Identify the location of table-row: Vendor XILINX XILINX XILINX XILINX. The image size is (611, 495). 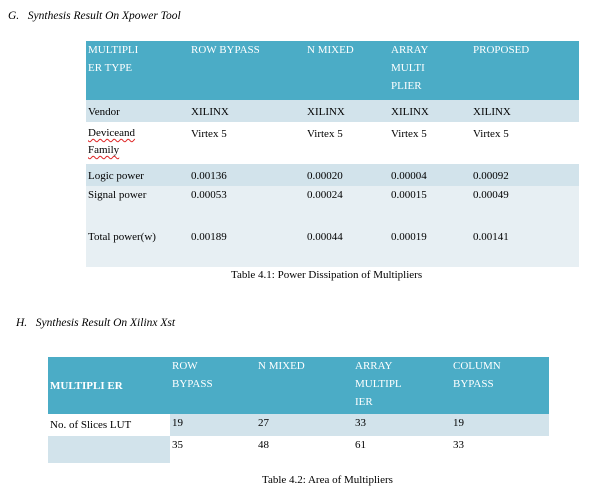
(332, 111).